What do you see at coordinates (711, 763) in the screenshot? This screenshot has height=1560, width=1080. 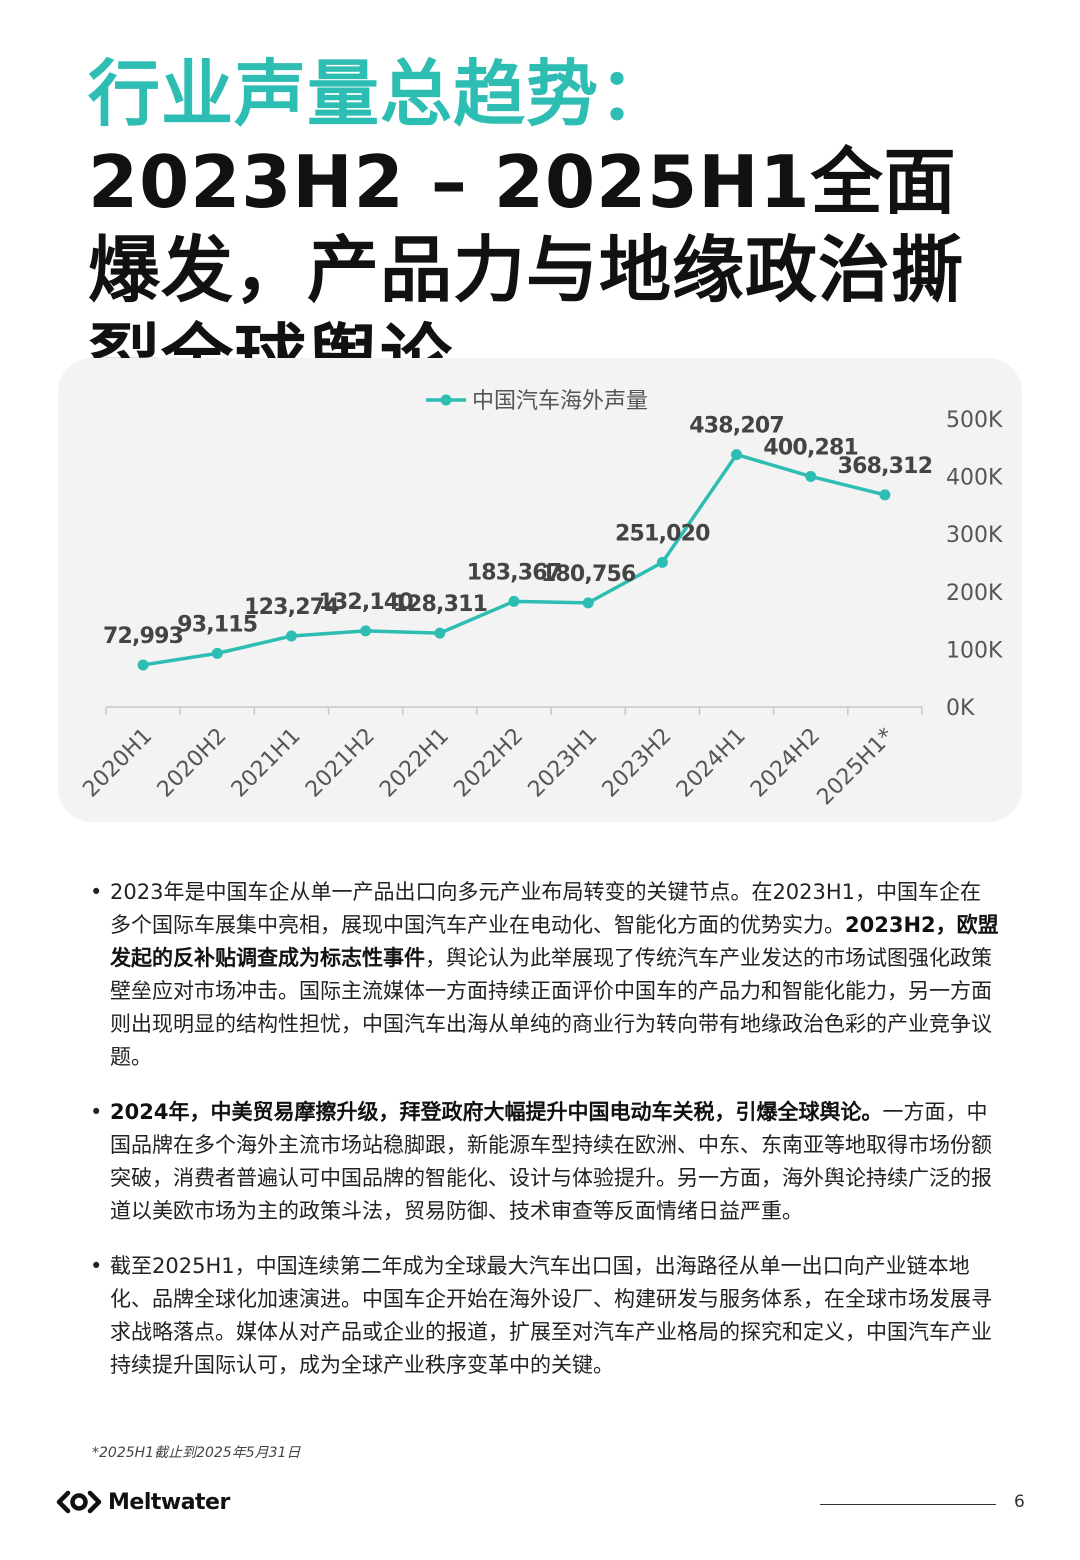 I see `x-tick-label: 2024H1` at bounding box center [711, 763].